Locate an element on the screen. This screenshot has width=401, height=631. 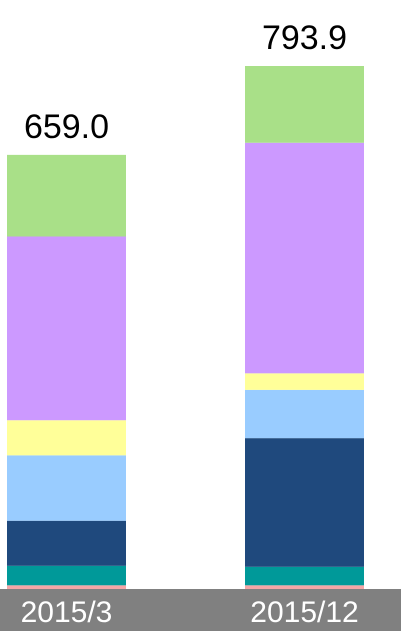
bar-total-label: 659.0 is located at coordinates (66, 127).